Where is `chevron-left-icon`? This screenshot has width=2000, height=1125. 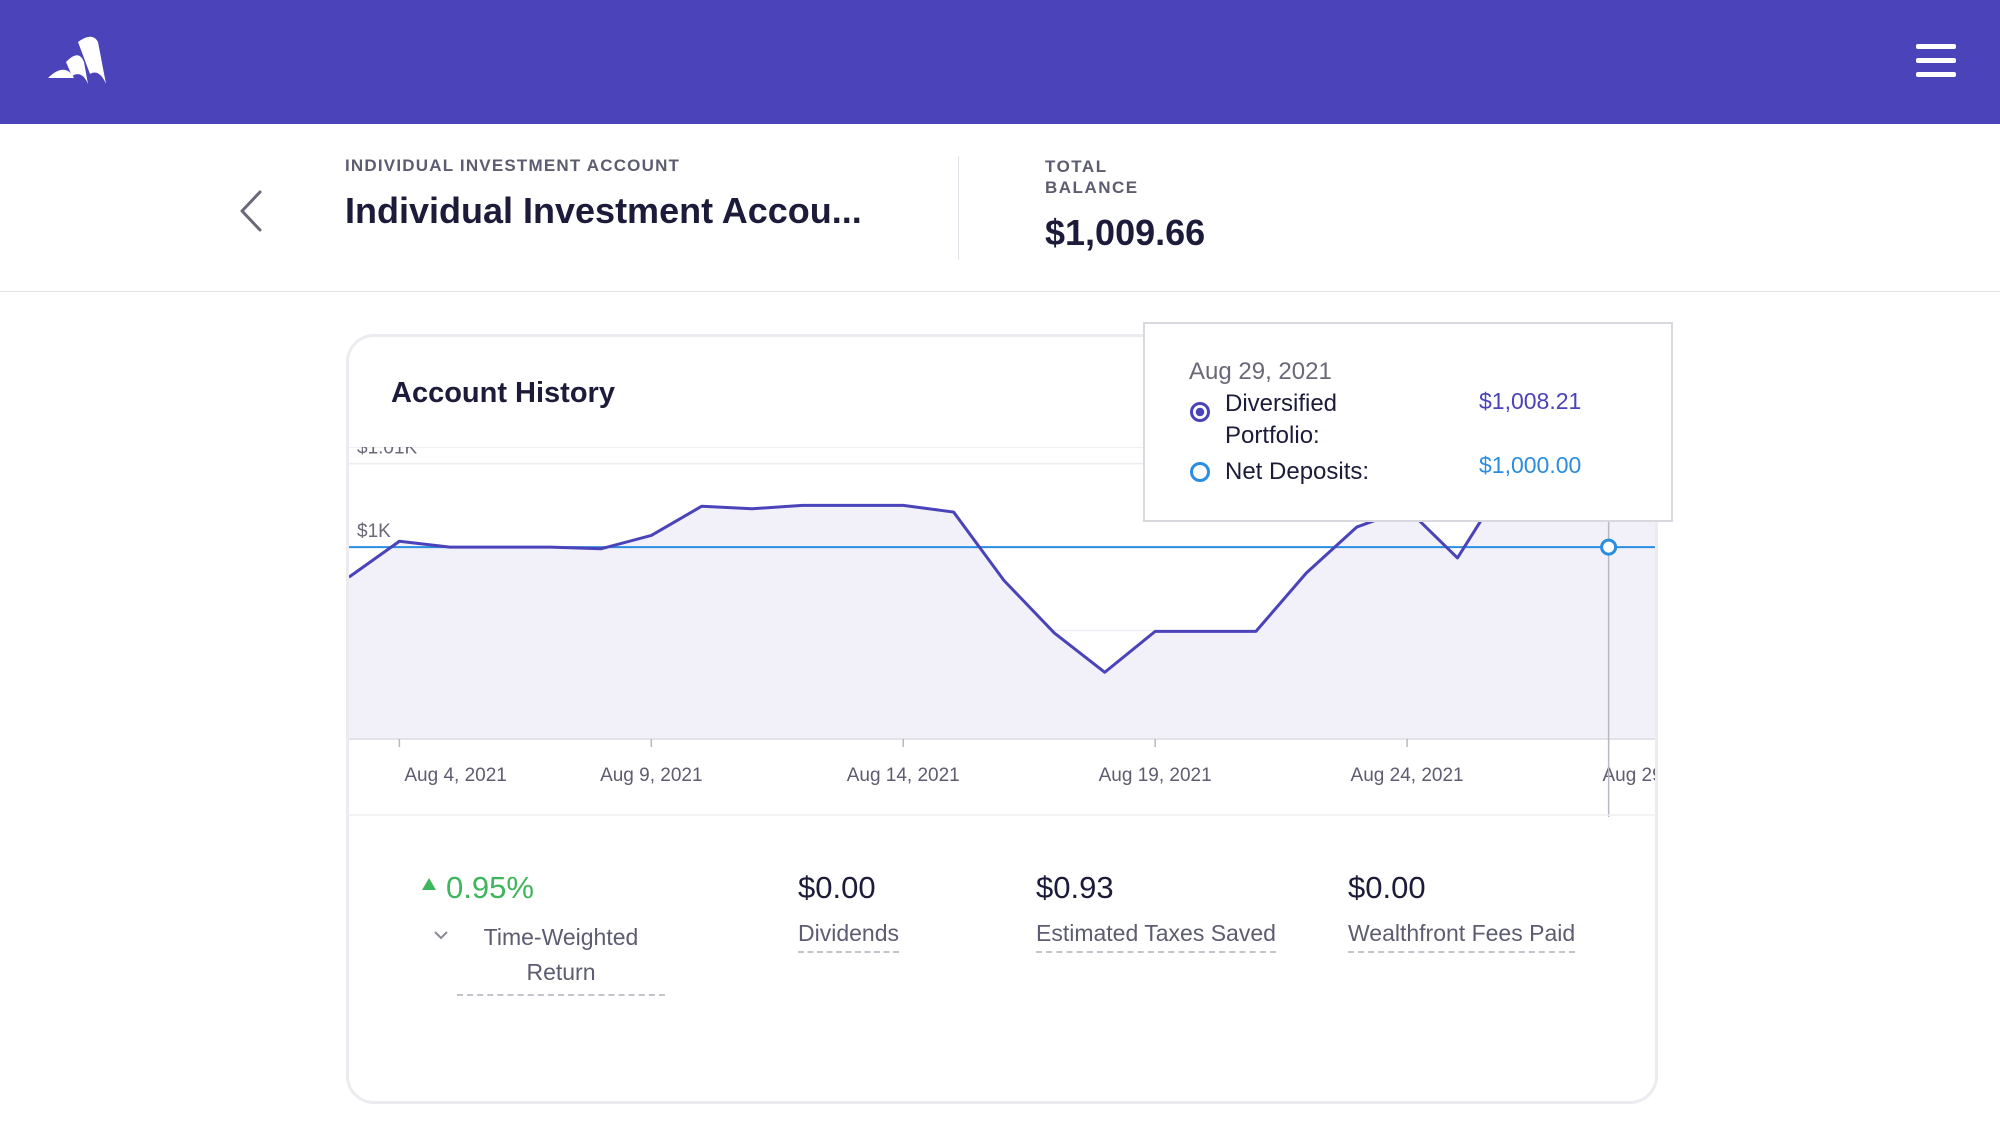 chevron-left-icon is located at coordinates (252, 211).